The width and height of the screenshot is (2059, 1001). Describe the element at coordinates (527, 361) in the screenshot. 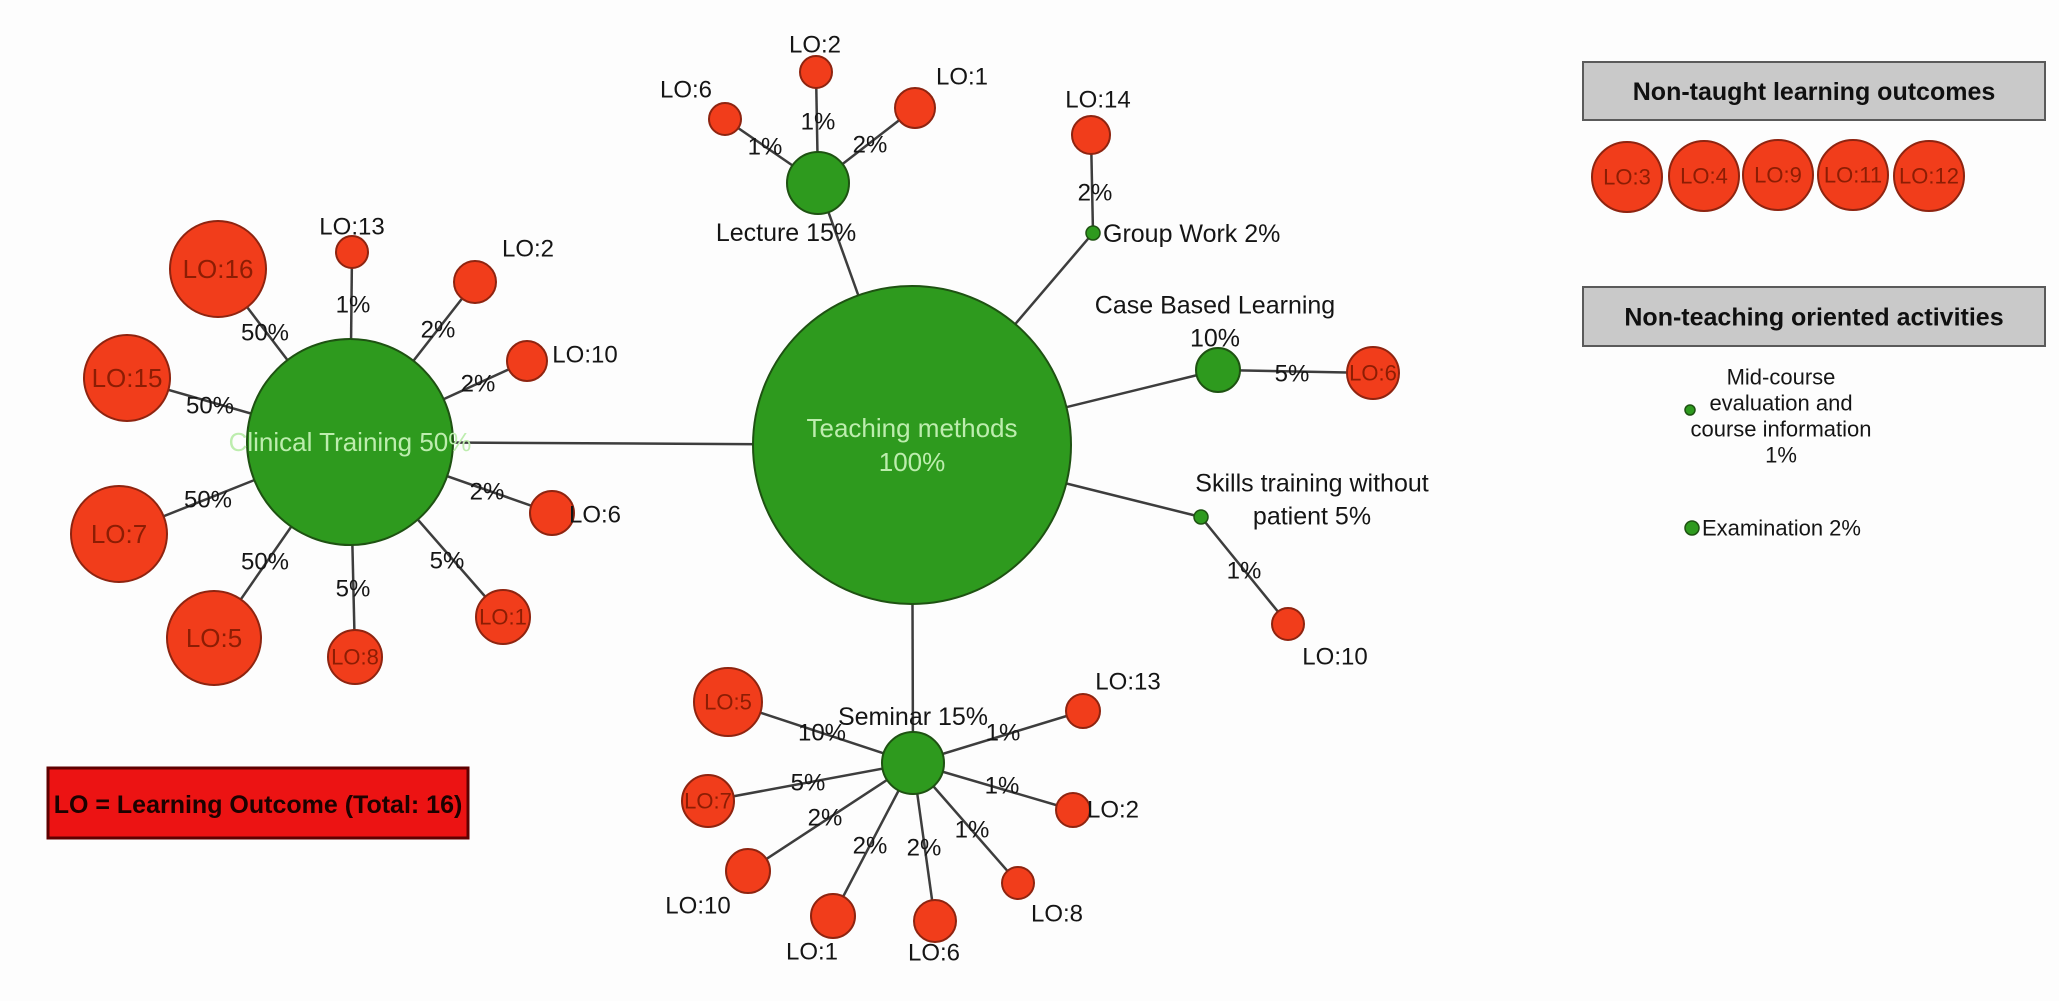

I see `node-c-lo10-outcome-circle` at that location.